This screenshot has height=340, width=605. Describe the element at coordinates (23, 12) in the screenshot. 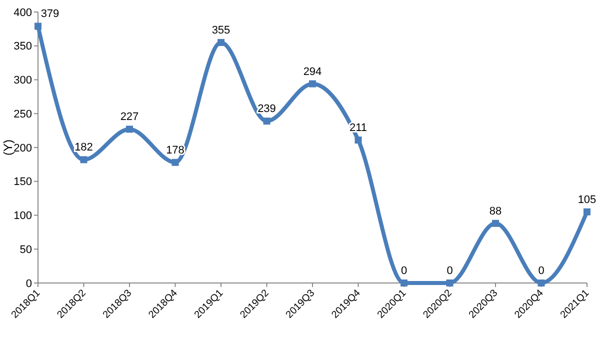

I see `y-tick-label: 400` at that location.